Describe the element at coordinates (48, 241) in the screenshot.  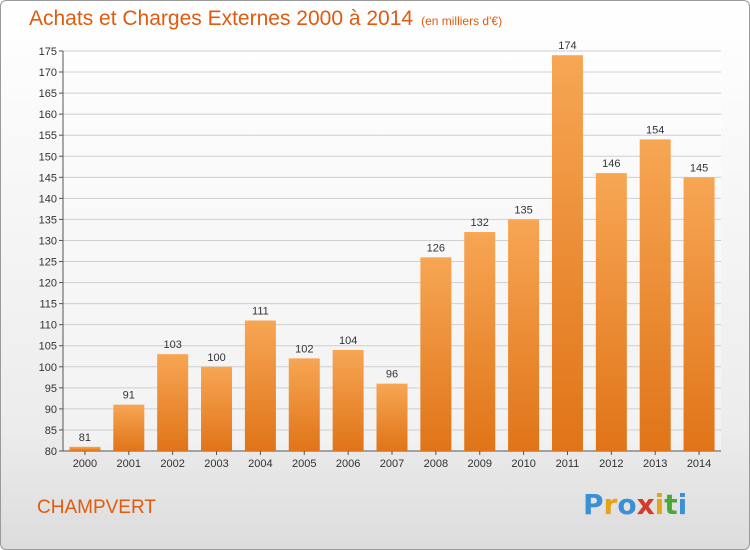
I see `y-tick-label: 130` at that location.